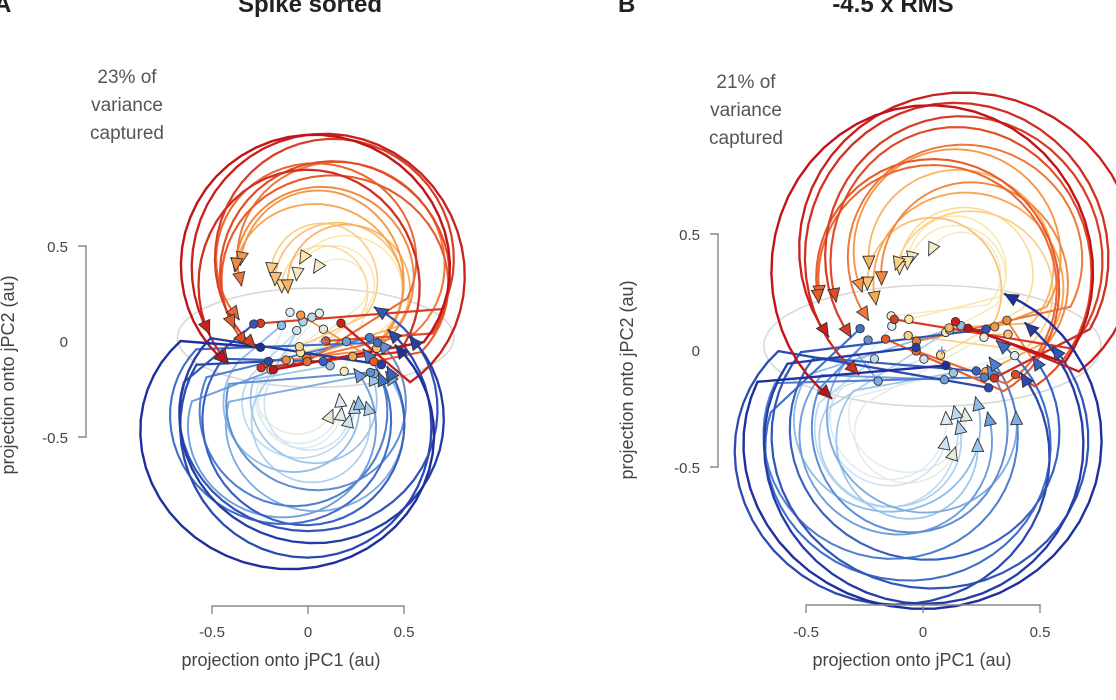  I want to click on variance-line-2: variance, so click(127, 105).